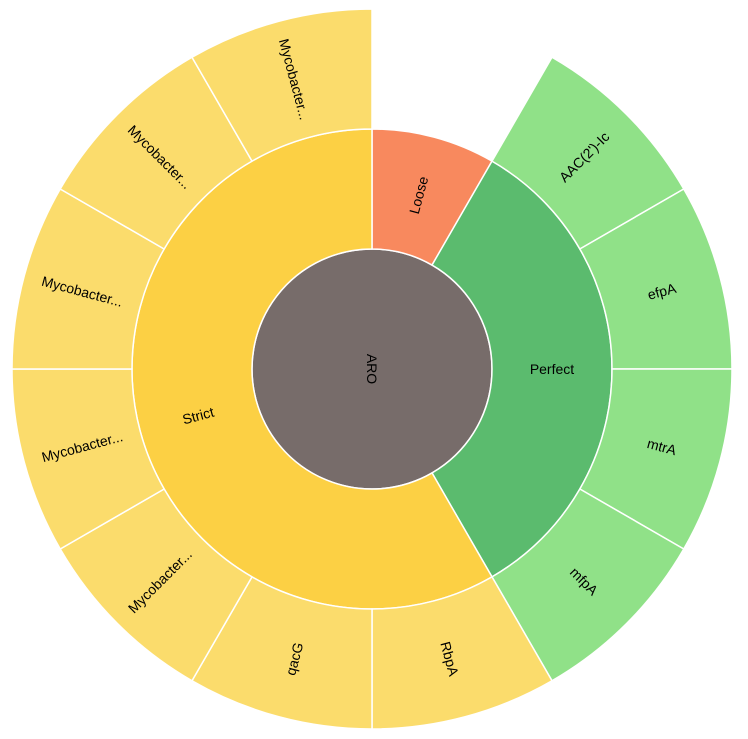  Describe the element at coordinates (662, 291) in the screenshot. I see `label-perfect-efpa-2: efpA` at that location.